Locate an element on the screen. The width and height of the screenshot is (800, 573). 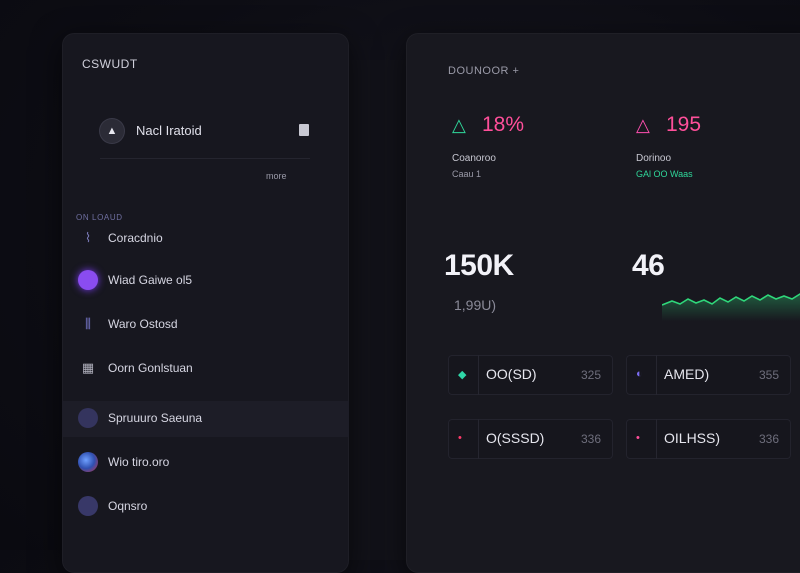
profile-name: Nacl Iratoid is located at coordinates (169, 130).